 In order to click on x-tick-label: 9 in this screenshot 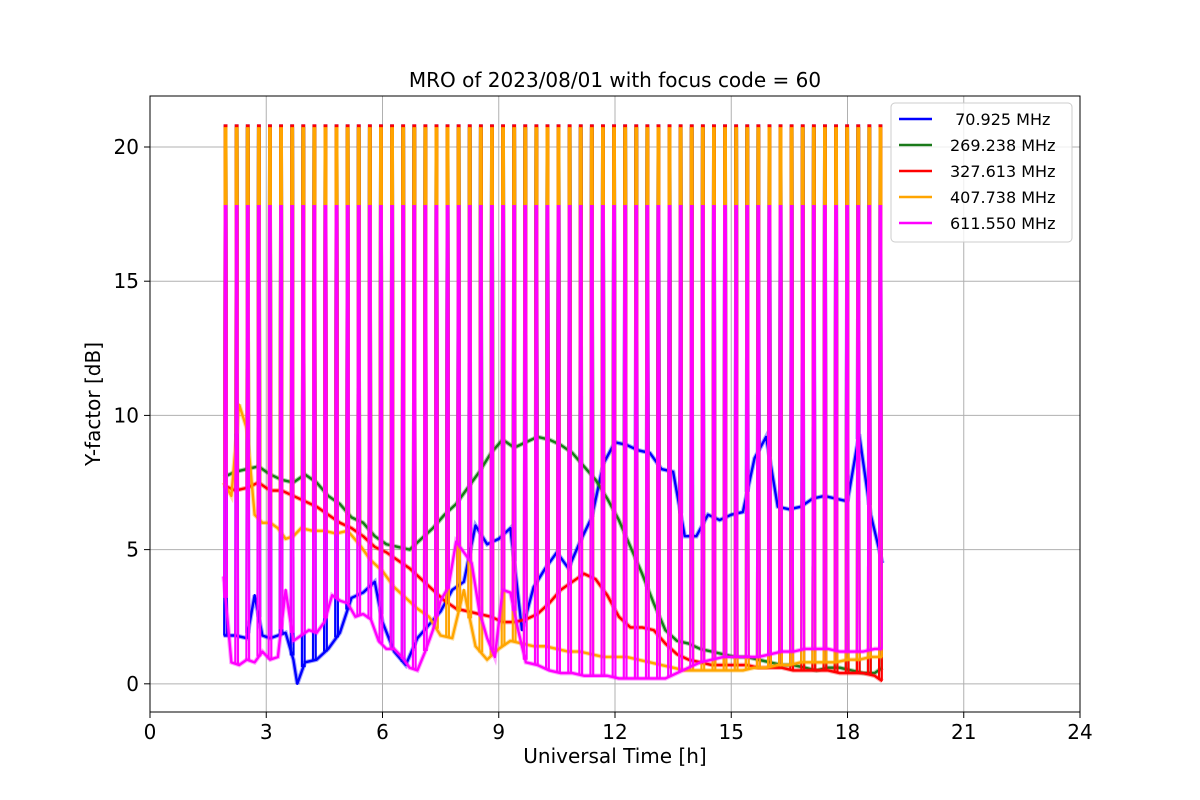, I will do `click(498, 732)`.